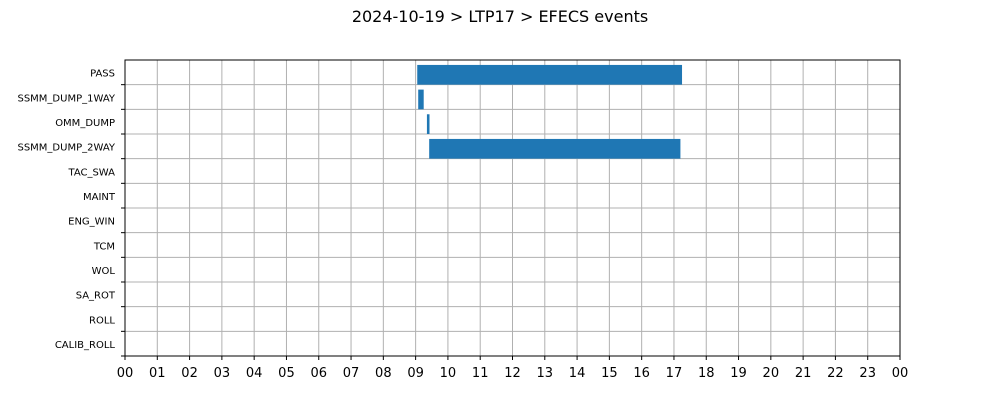 The width and height of the screenshot is (1000, 400). Describe the element at coordinates (222, 373) in the screenshot. I see `x-tick-label: 03` at that location.